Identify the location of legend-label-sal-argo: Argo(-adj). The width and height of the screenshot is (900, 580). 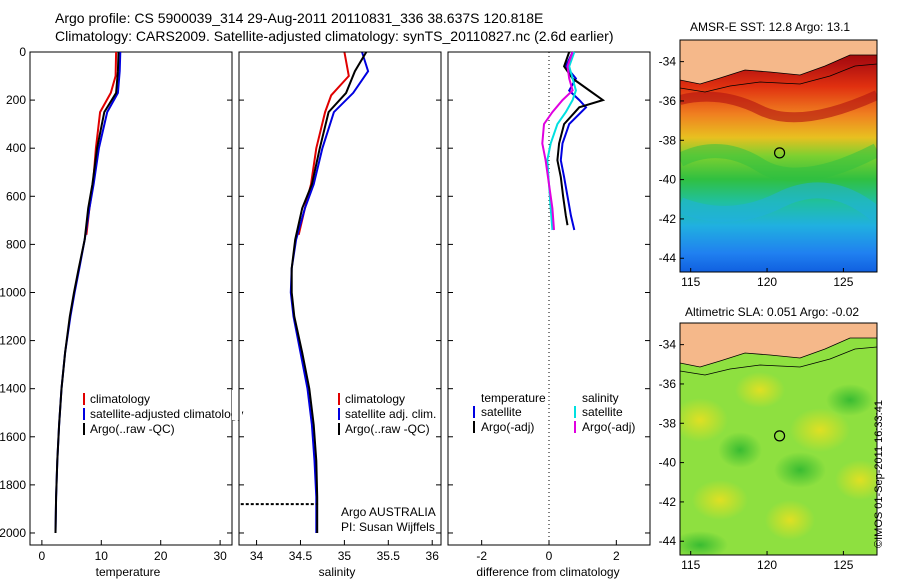
(608, 427).